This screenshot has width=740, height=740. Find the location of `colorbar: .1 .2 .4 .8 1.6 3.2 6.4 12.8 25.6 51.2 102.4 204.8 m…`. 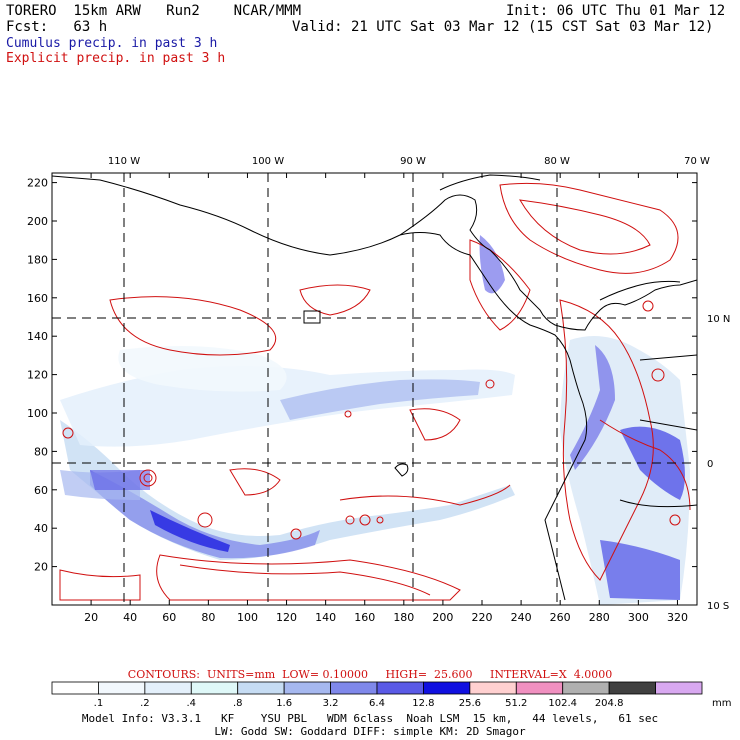

colorbar: .1 .2 .4 .8 1.6 3.2 6.4 12.8 25.6 51.2 102.4 204.8 m… is located at coordinates (391, 695).